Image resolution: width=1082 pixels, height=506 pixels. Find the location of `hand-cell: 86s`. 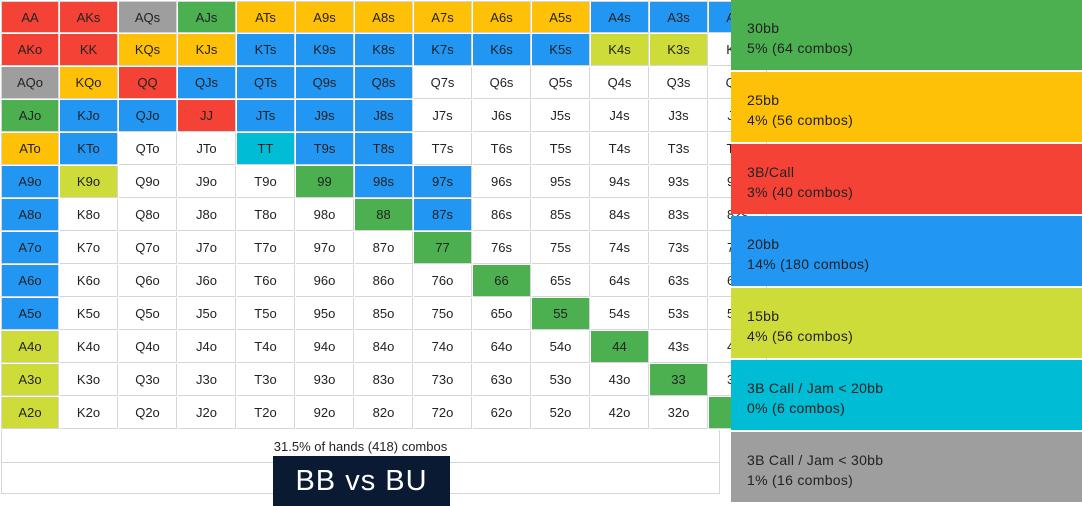

hand-cell: 86s is located at coordinates (502, 215).